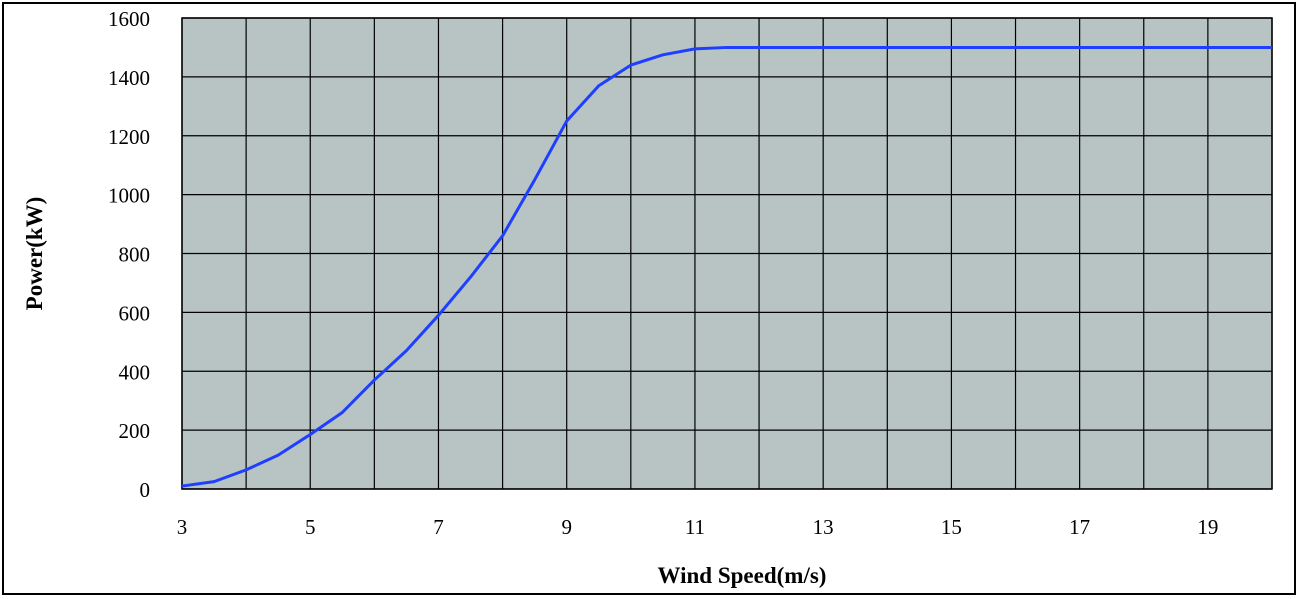 This screenshot has height=599, width=1300. I want to click on x-tick-label: 15, so click(951, 527).